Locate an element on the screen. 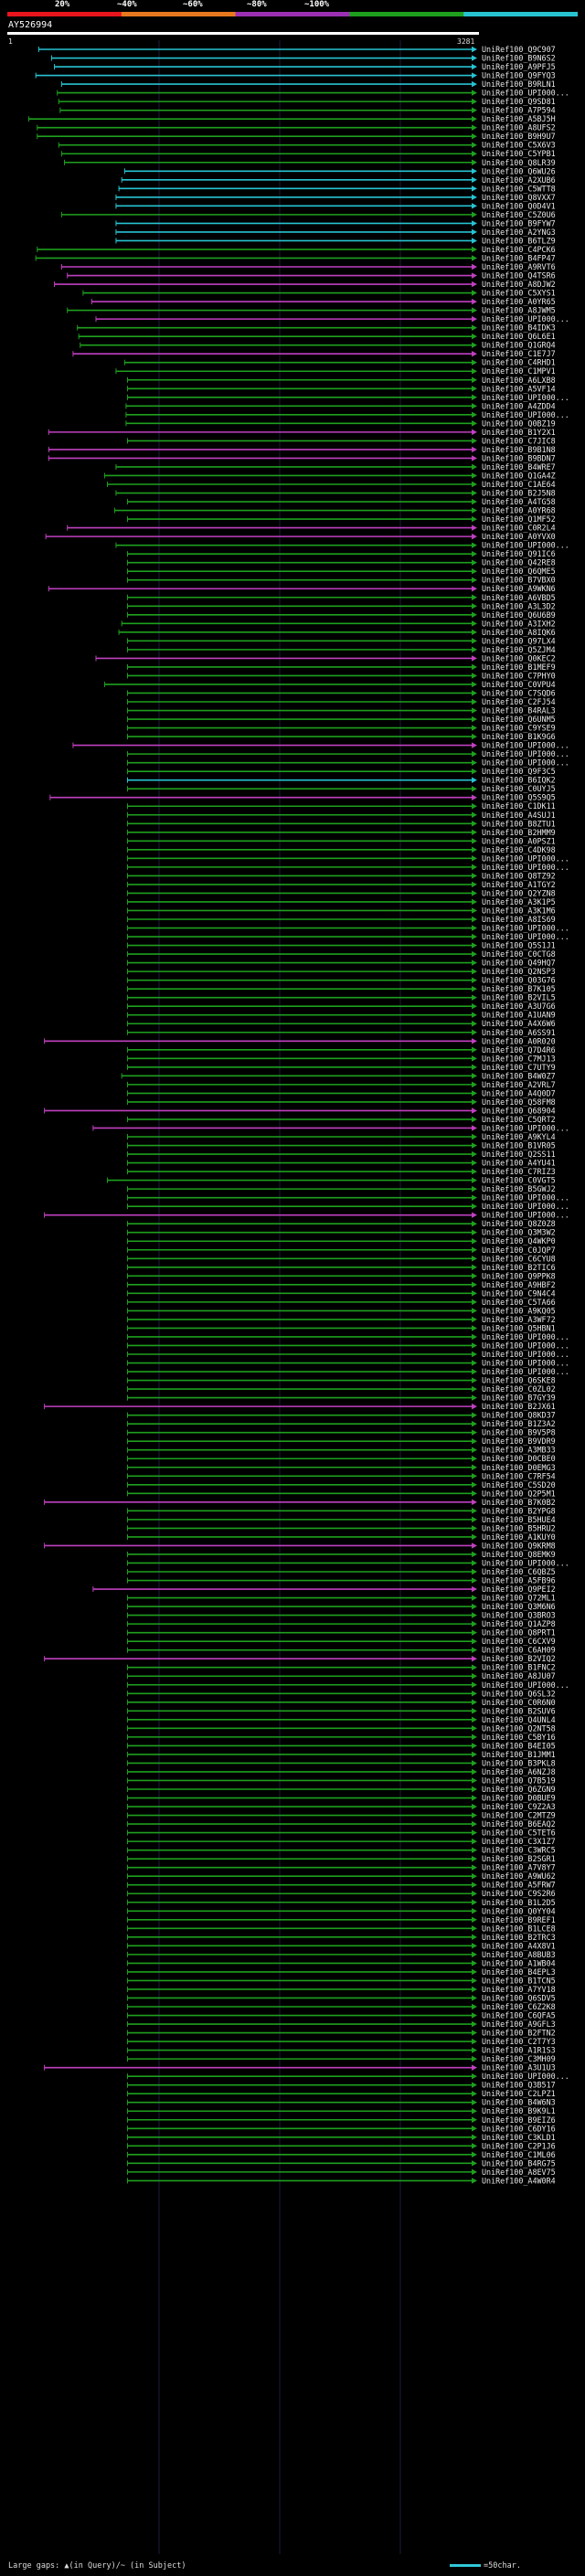 The height and width of the screenshot is (2576, 585). hit-label: UniRef100_A0R020 is located at coordinates (519, 1040).